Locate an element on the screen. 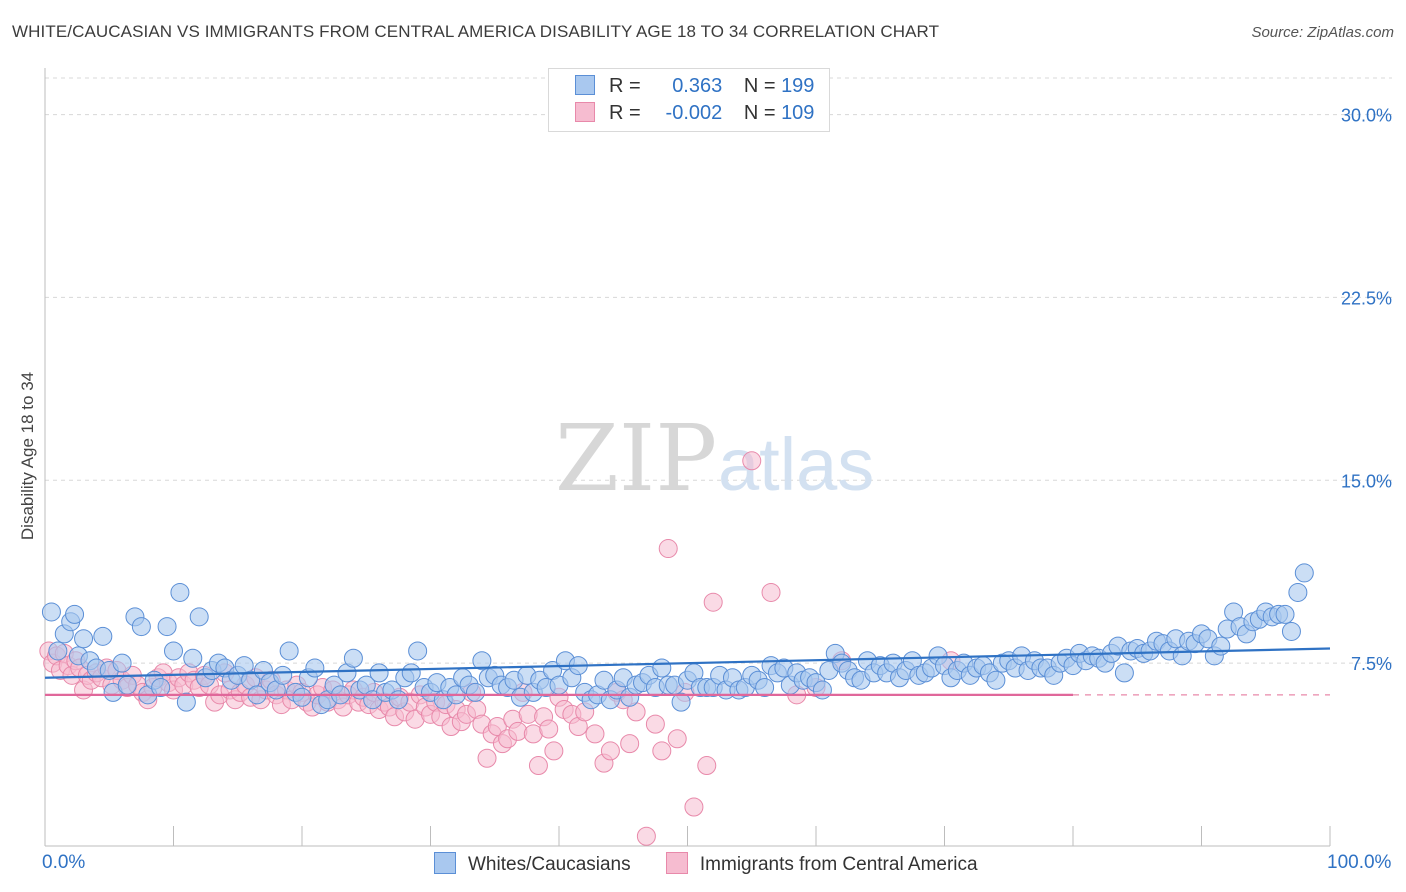  x-tick-label-min: 0.0% is located at coordinates (64, 862).